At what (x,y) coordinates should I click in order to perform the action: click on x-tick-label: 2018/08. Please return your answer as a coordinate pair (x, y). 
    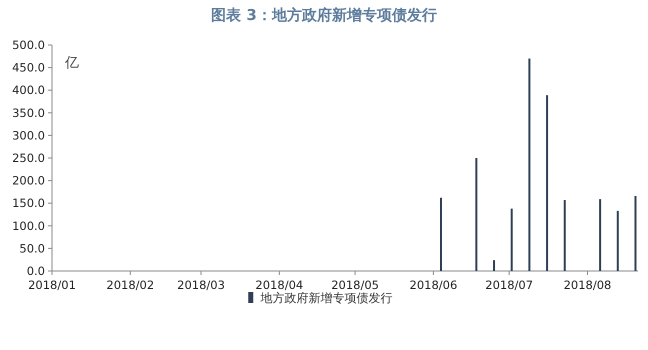
    Looking at the image, I should click on (588, 285).